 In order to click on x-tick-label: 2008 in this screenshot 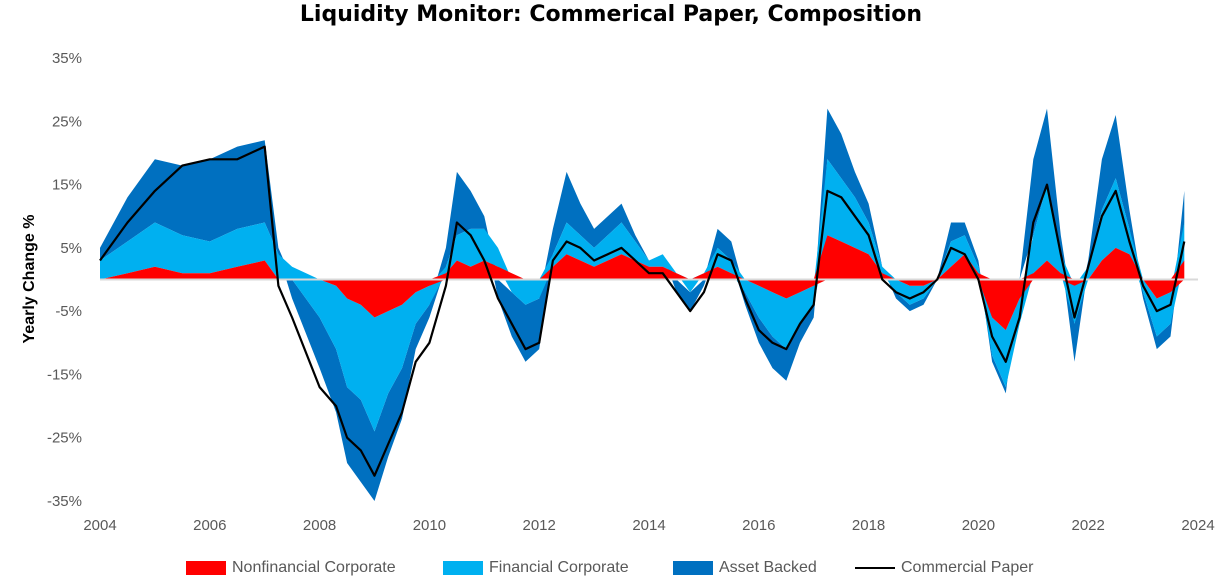, I will do `click(319, 525)`.